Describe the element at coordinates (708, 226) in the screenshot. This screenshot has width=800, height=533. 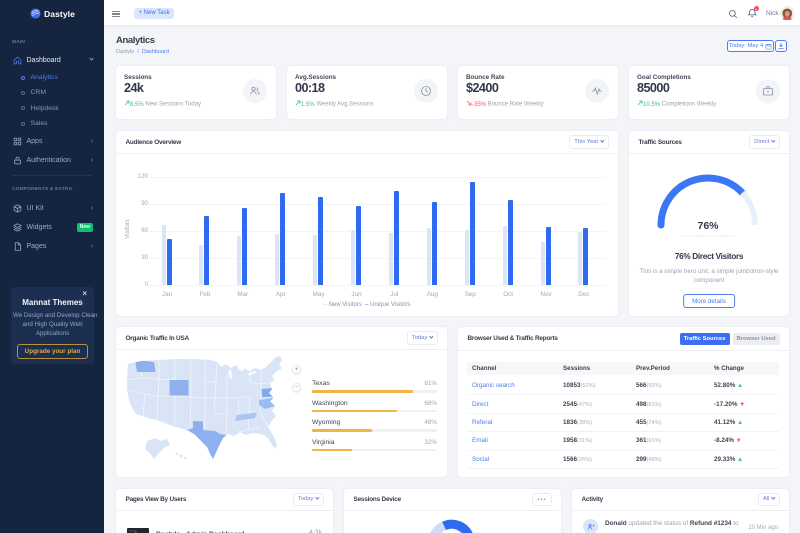
I see `svg-text: 76%` at that location.